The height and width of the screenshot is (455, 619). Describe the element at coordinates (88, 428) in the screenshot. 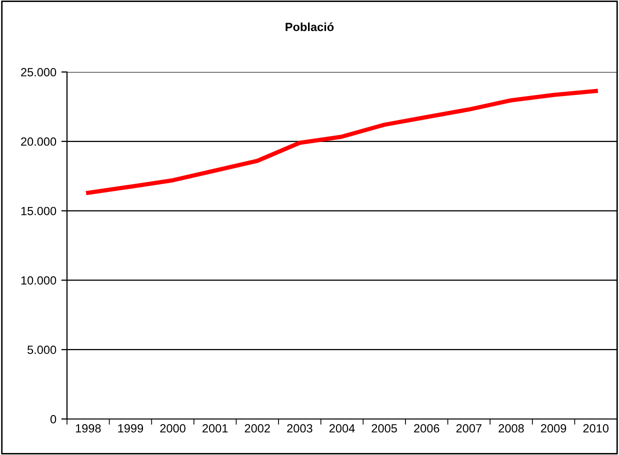

I see `x-tick-label: 1998` at that location.